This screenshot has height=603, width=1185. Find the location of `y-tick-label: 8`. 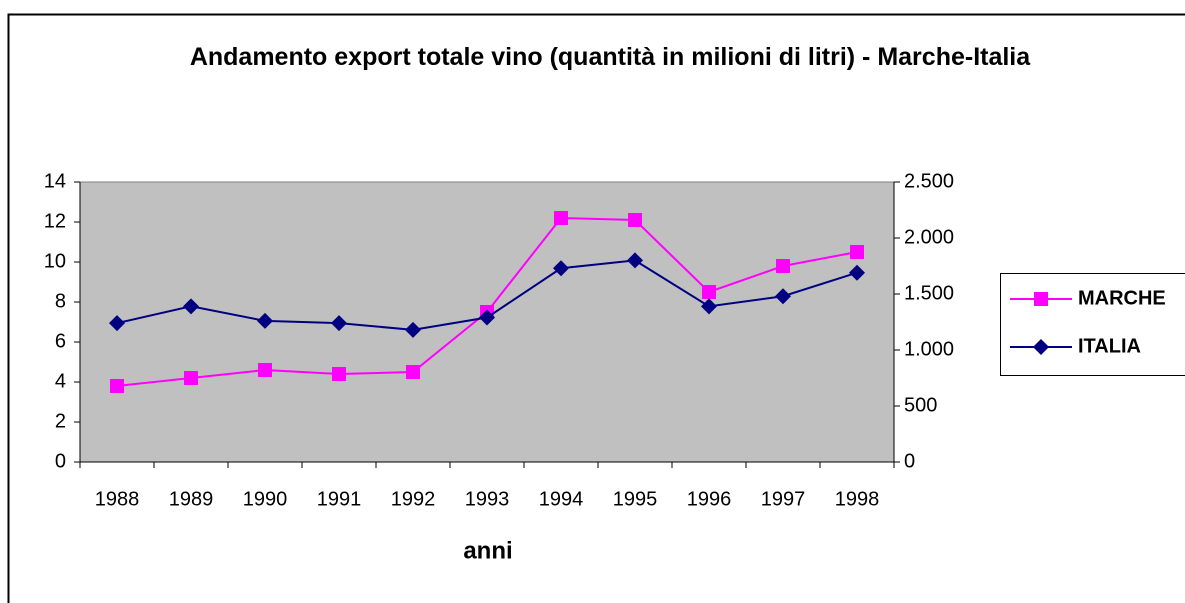

y-tick-label: 8 is located at coordinates (60, 301).